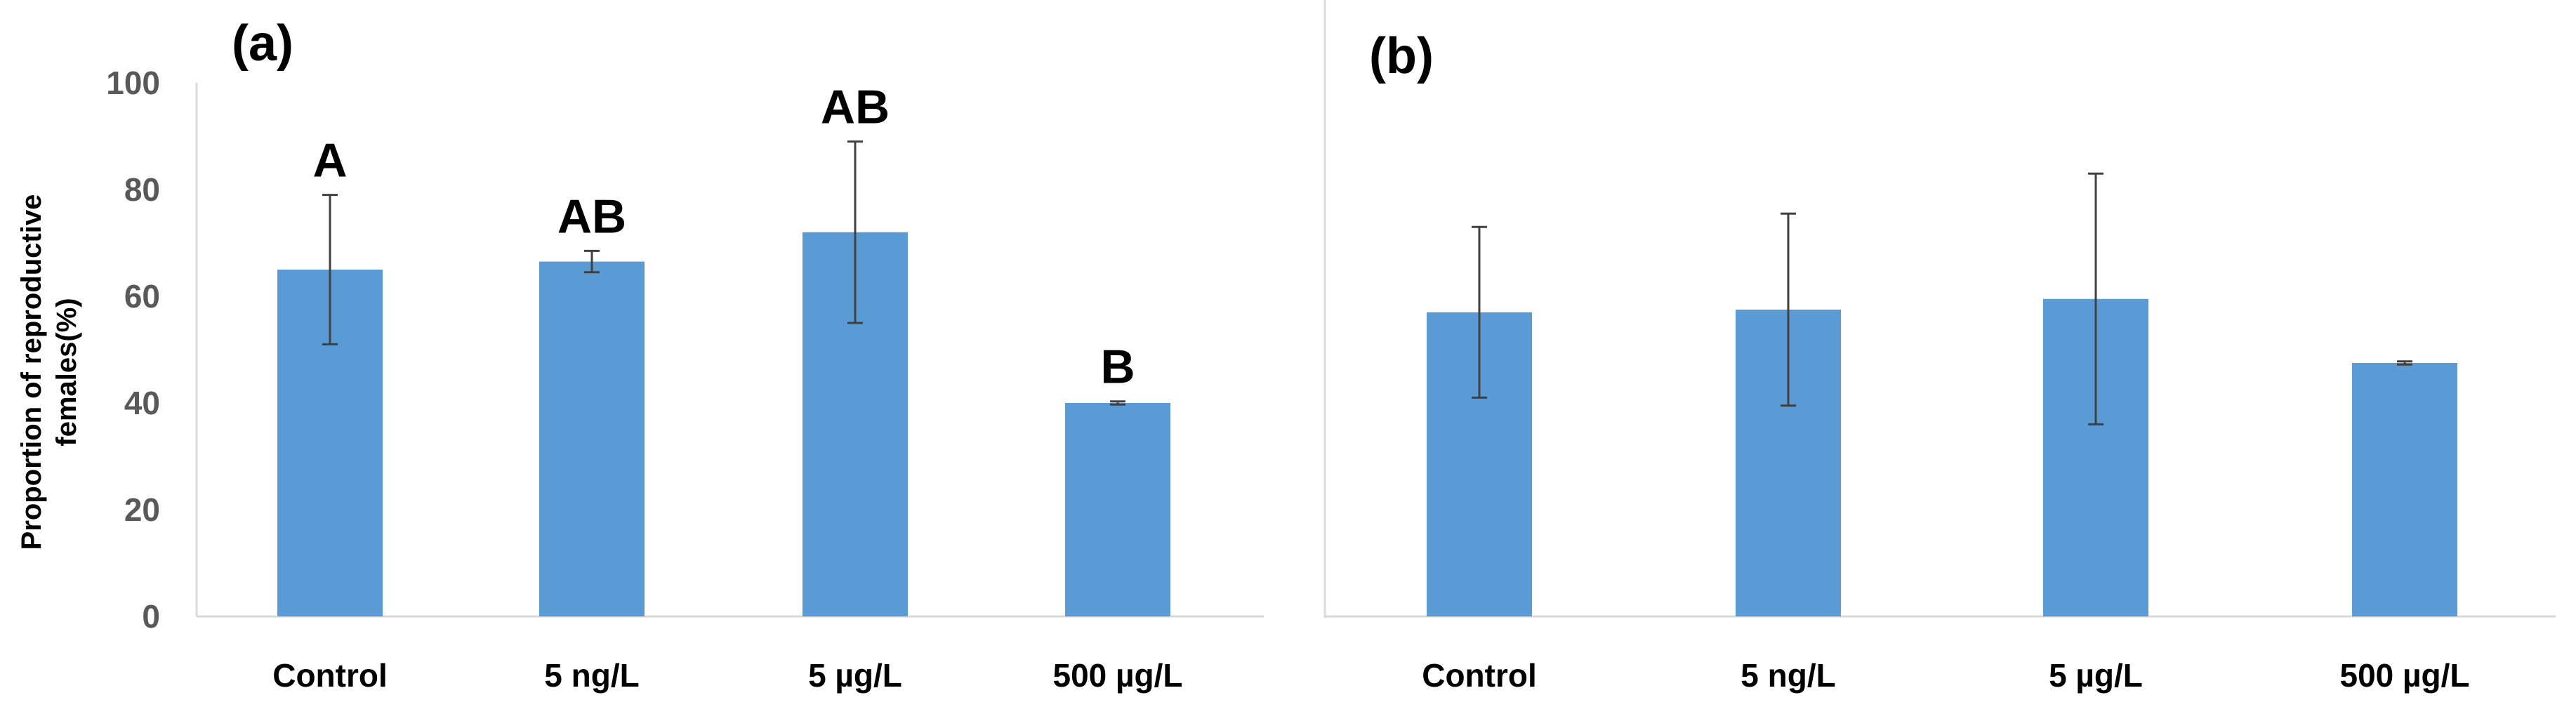 The height and width of the screenshot is (714, 2576). Describe the element at coordinates (1117, 368) in the screenshot. I see `significance-letter: B` at that location.